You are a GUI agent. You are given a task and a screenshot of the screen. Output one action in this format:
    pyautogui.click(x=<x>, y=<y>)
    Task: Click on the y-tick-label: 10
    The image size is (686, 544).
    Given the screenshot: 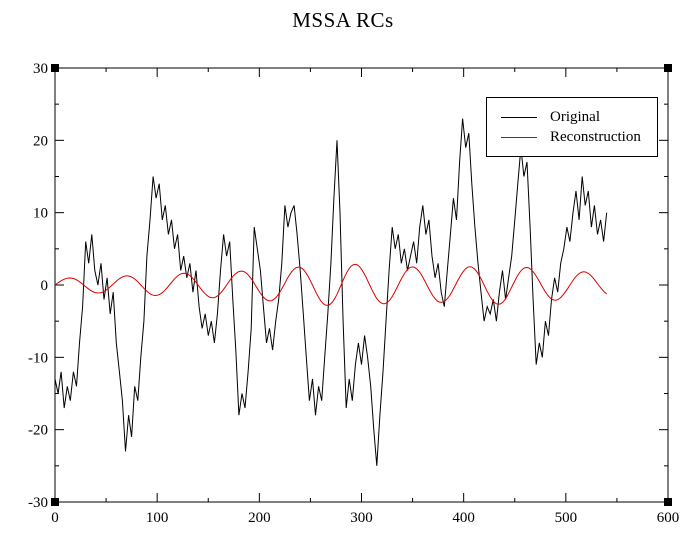 What is the action you would take?
    pyautogui.click(x=40, y=214)
    